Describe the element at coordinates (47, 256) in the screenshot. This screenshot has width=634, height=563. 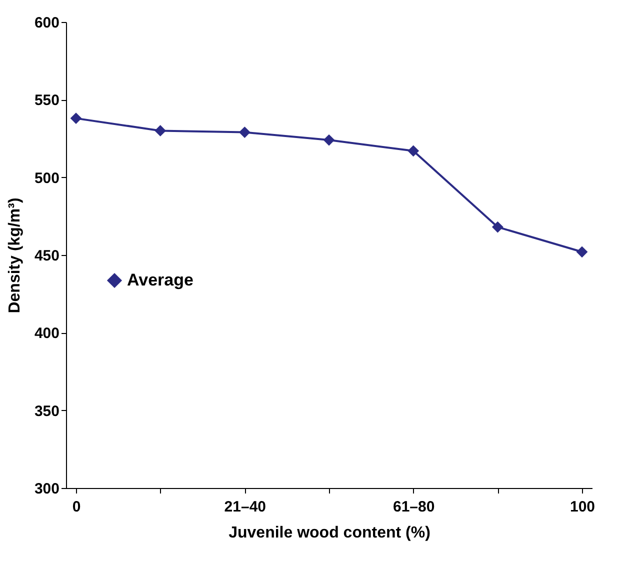
I see `y-tick-label: 450` at that location.